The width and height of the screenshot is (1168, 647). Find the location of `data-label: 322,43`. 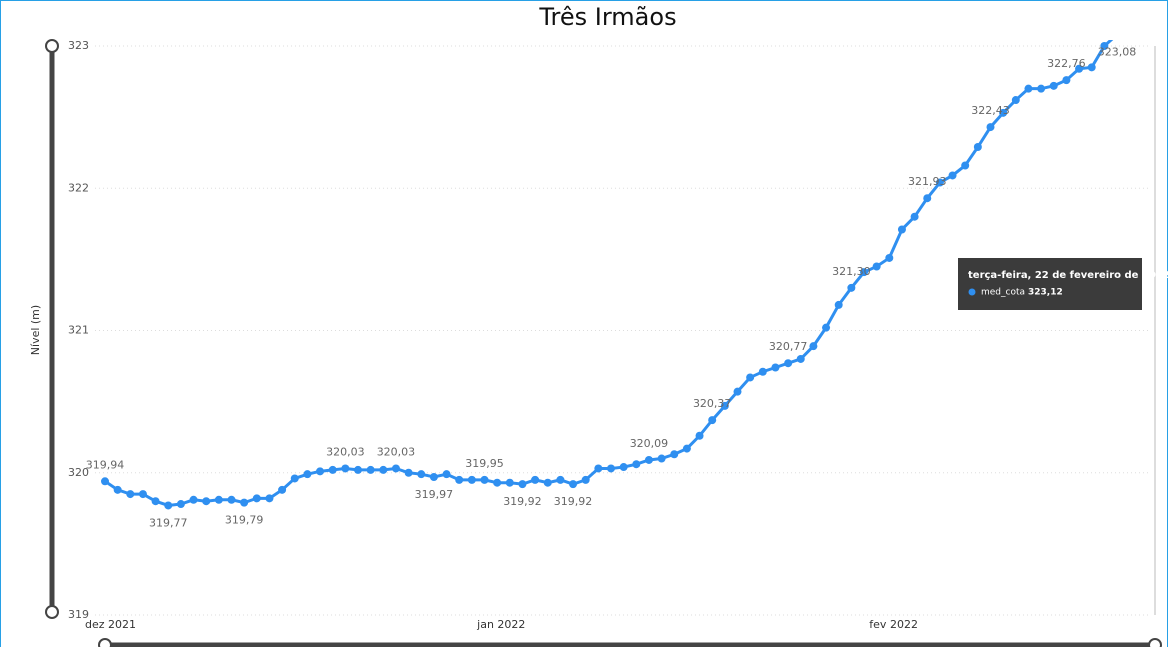

data-label: 322,43 is located at coordinates (990, 110).